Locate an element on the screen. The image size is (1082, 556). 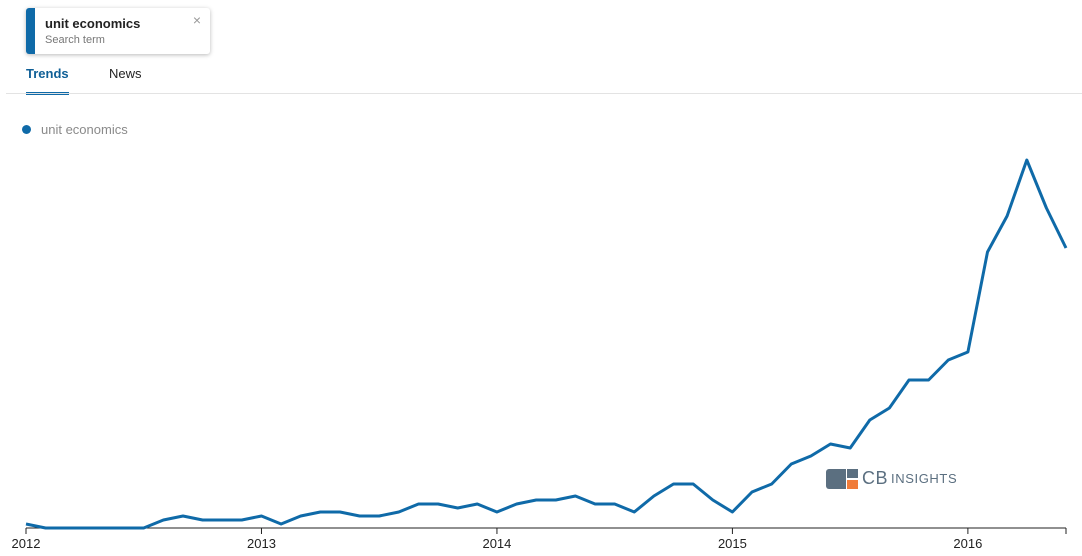
tab-trends: Trends is located at coordinates (47, 73).